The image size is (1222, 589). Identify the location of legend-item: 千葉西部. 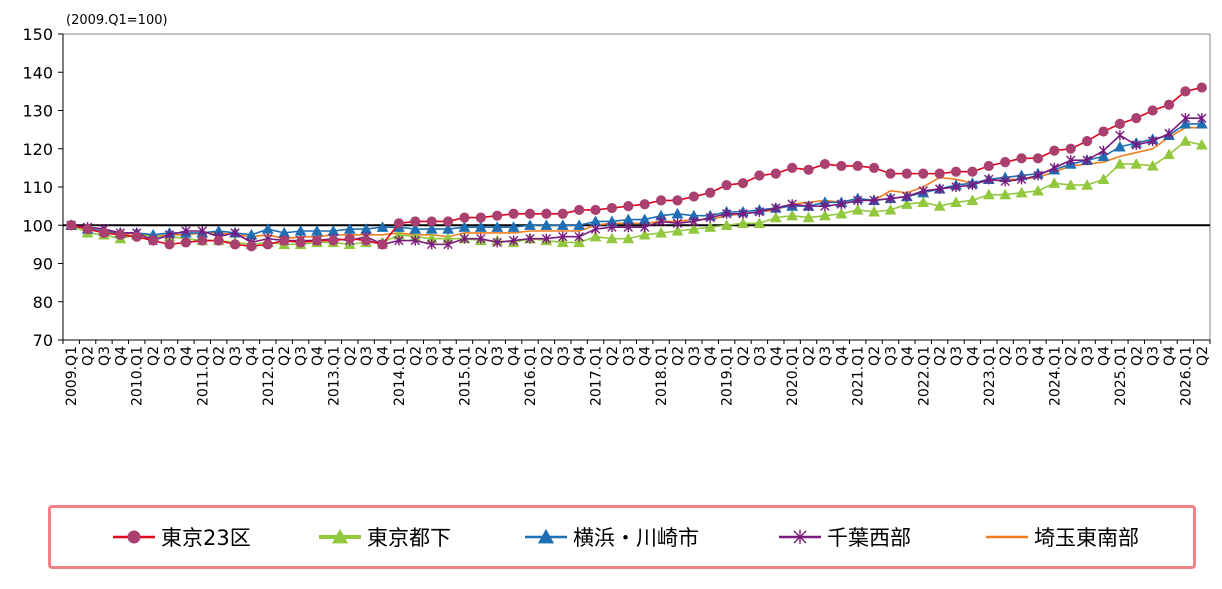
(845, 538).